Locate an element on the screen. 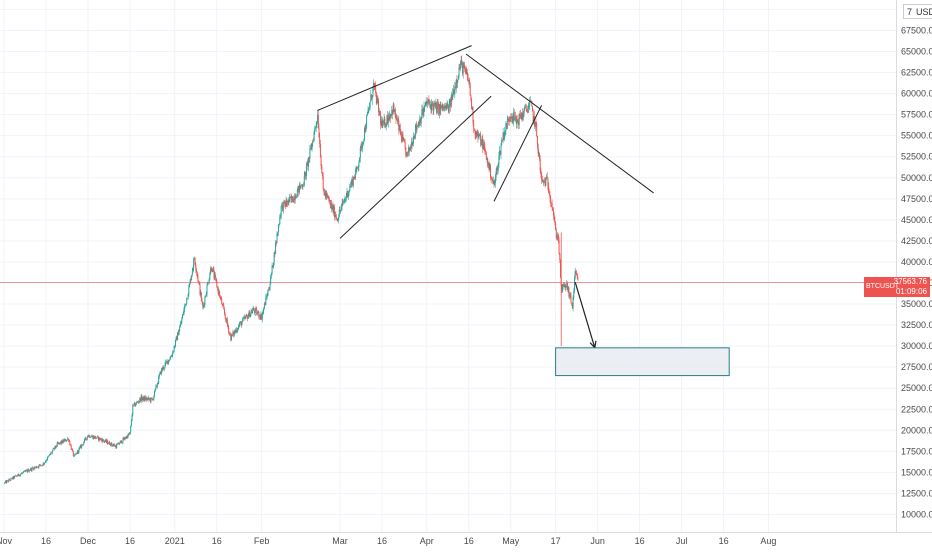 The width and height of the screenshot is (932, 555). time-scale-border is located at coordinates (466, 532).